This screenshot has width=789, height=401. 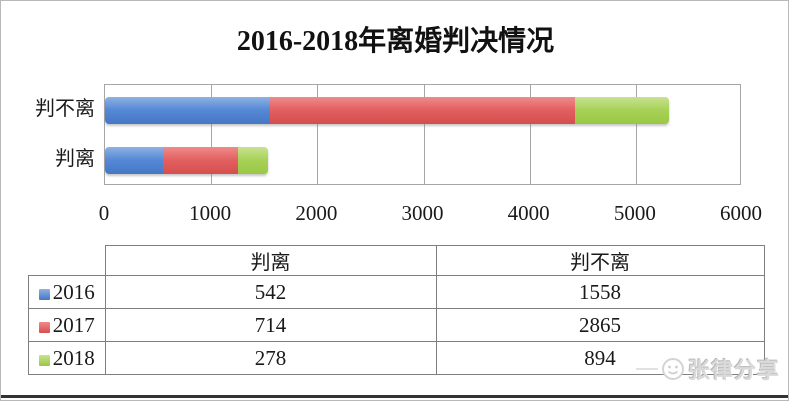 I want to click on table-row: 2018 278 894, so click(x=396, y=358).